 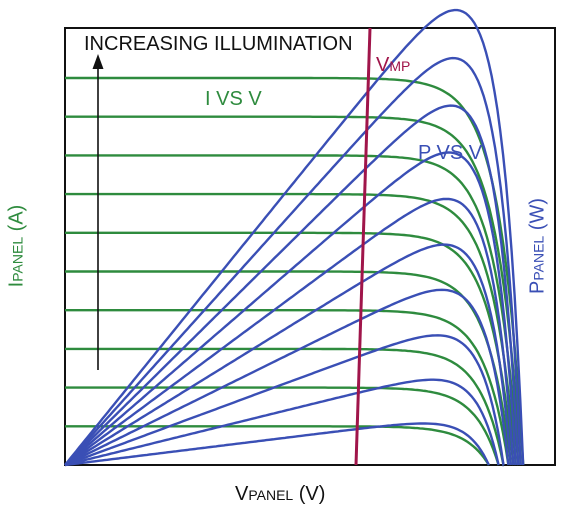 I want to click on y-left-main: I, so click(x=16, y=284).